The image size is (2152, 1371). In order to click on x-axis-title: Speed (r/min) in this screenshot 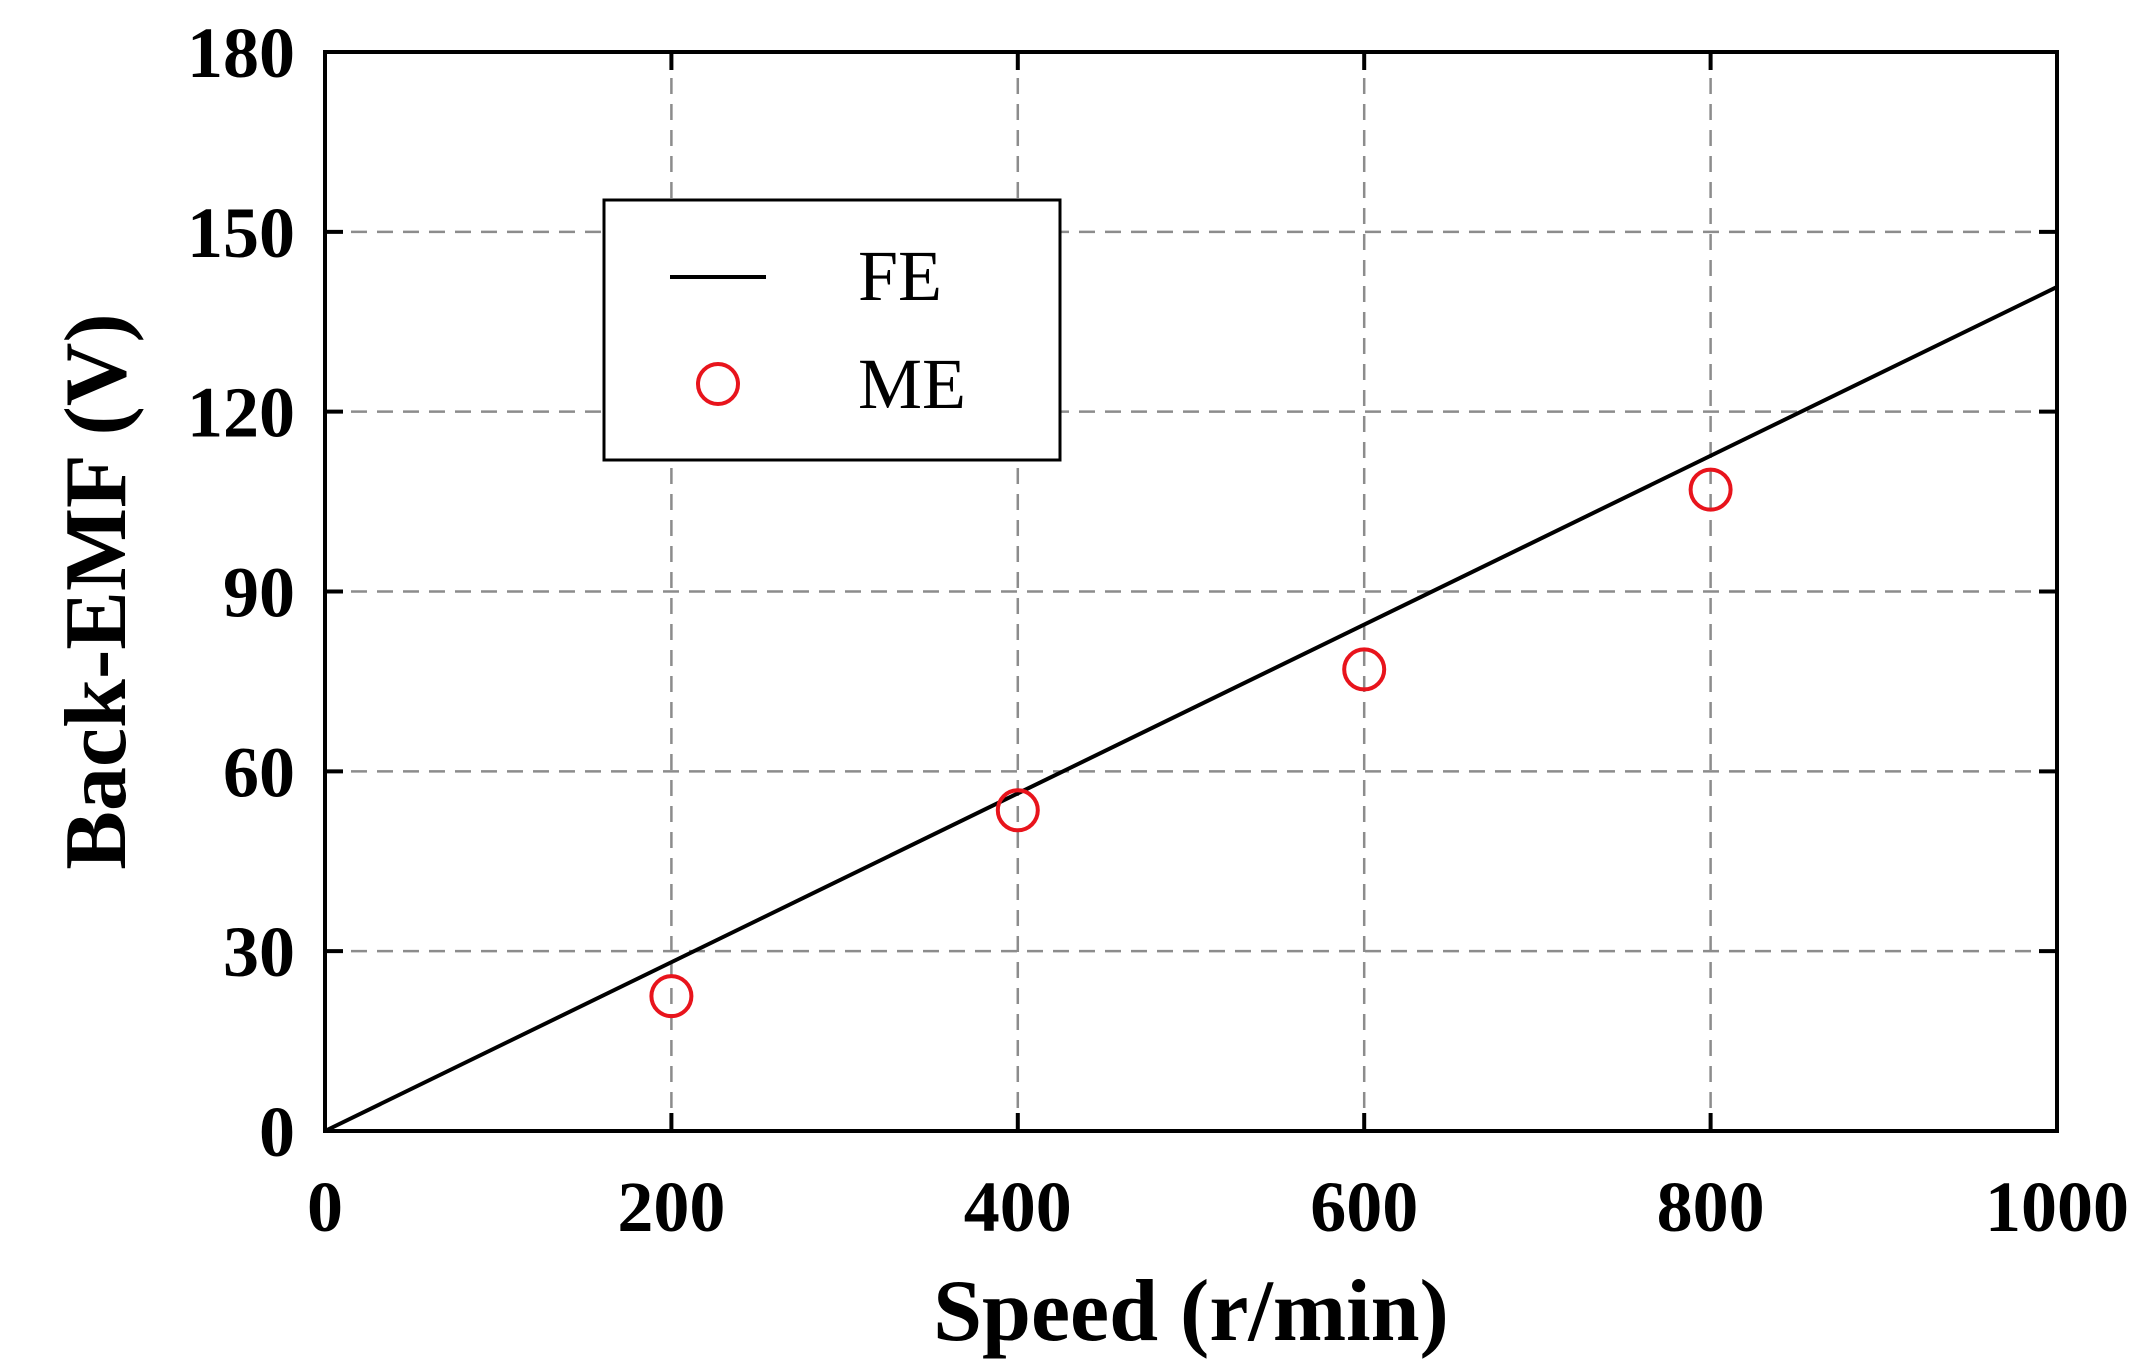, I will do `click(1191, 1311)`.